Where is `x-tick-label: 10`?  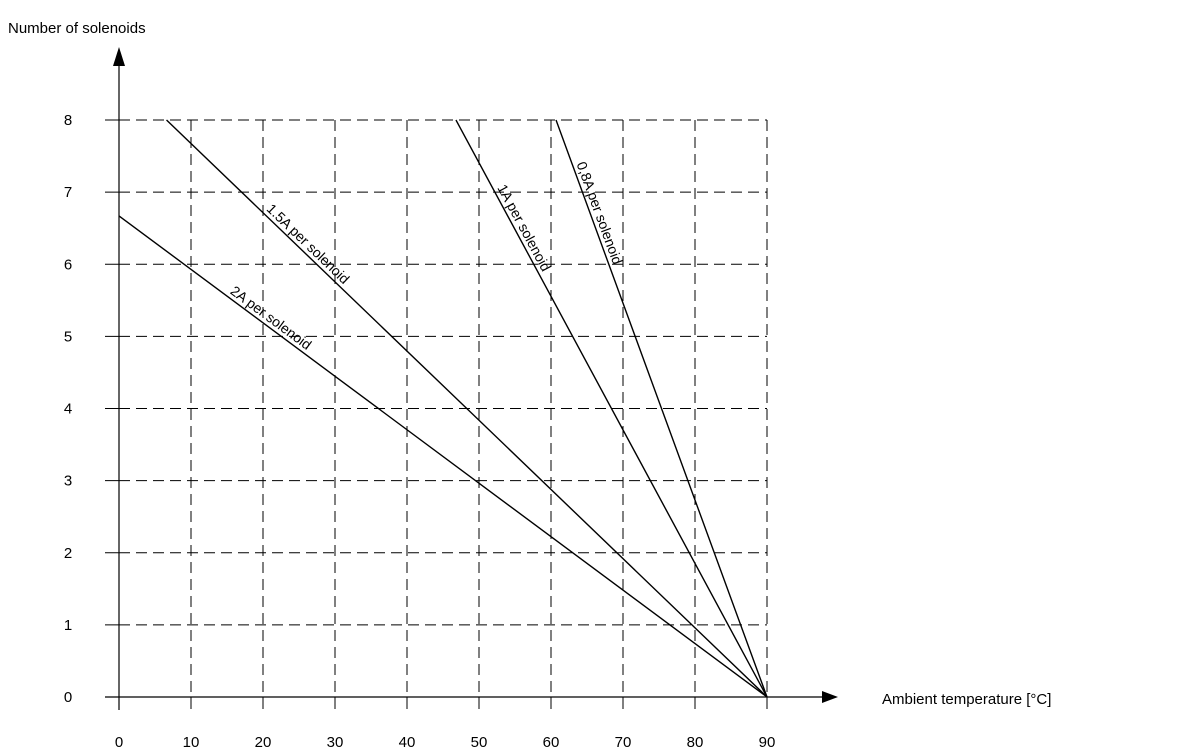 x-tick-label: 10 is located at coordinates (191, 742).